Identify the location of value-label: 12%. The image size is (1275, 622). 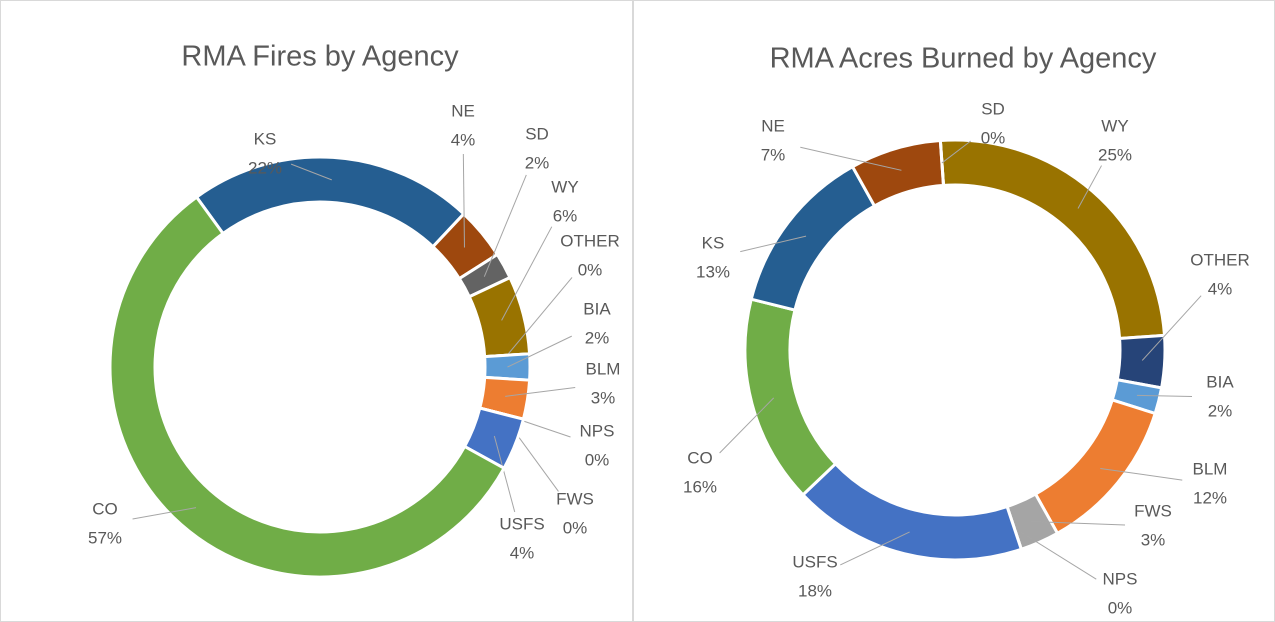
(1210, 497).